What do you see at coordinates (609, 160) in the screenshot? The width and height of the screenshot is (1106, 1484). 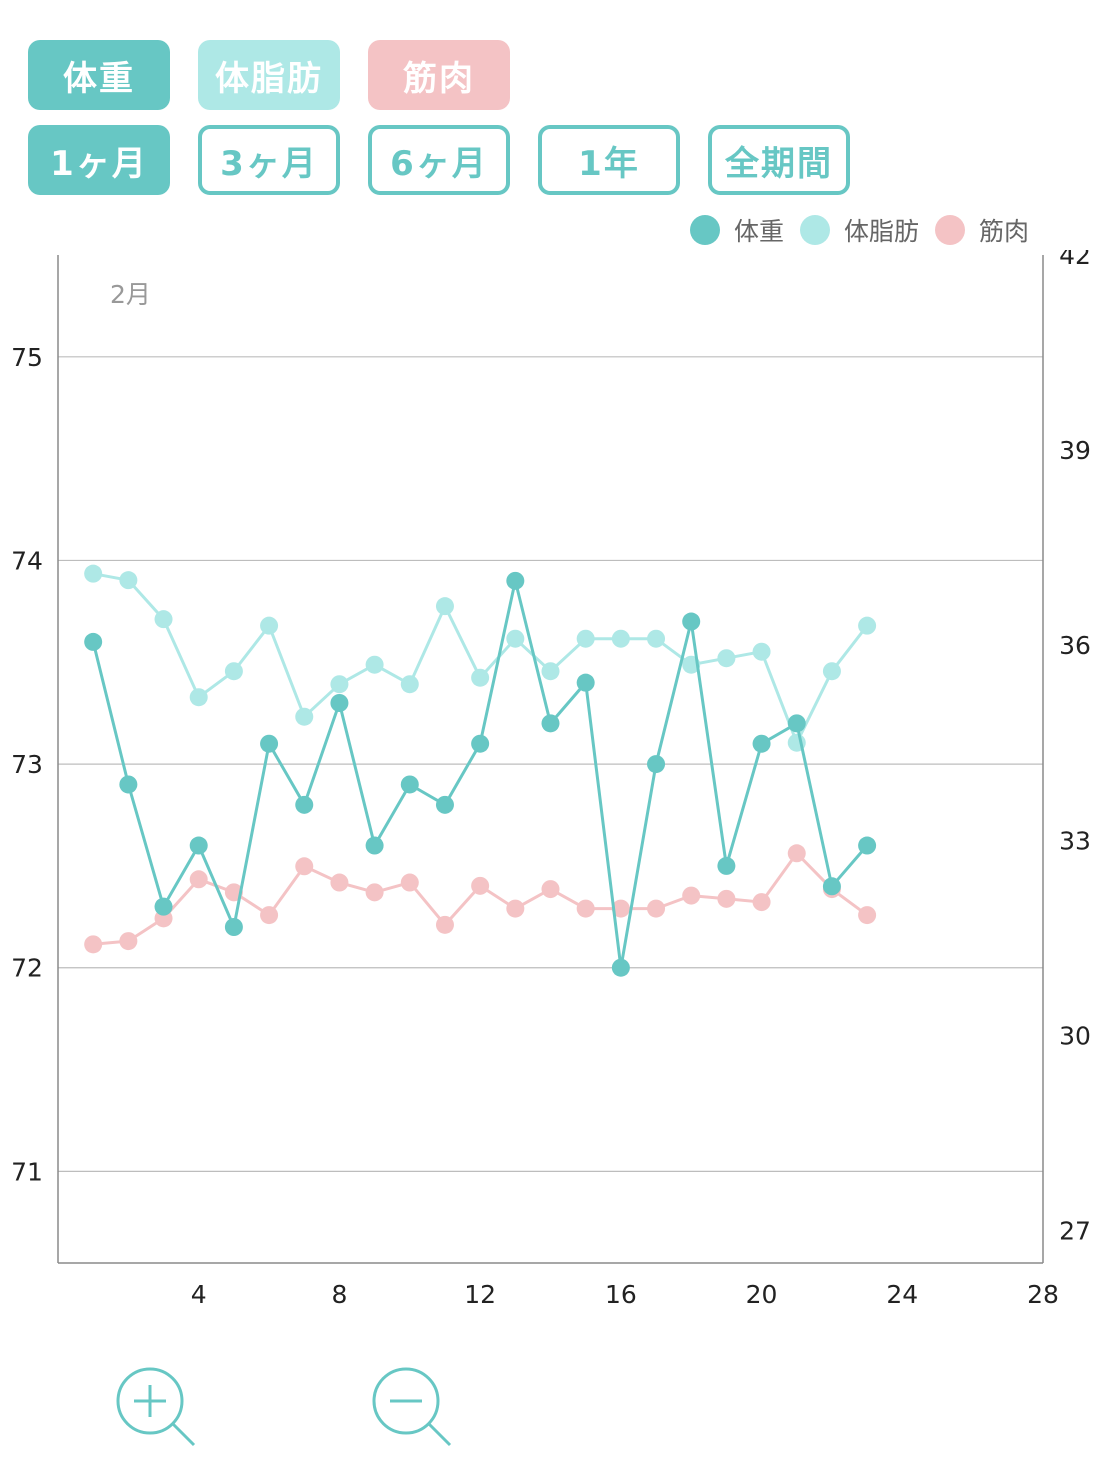 I see `period-1-year-button: 1年` at bounding box center [609, 160].